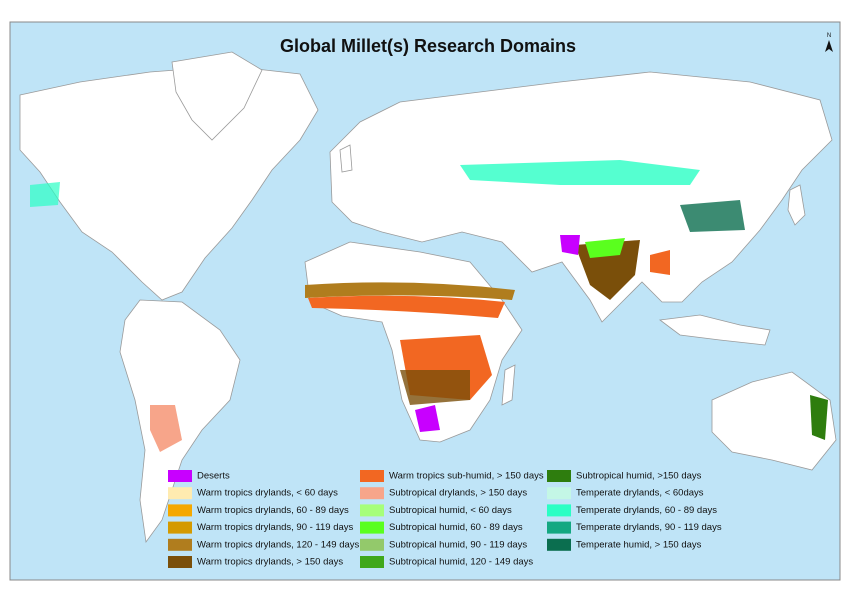 Image resolution: width=850 pixels, height=601 pixels. Describe the element at coordinates (819, 417) in the screenshot. I see `australia-patch` at that location.